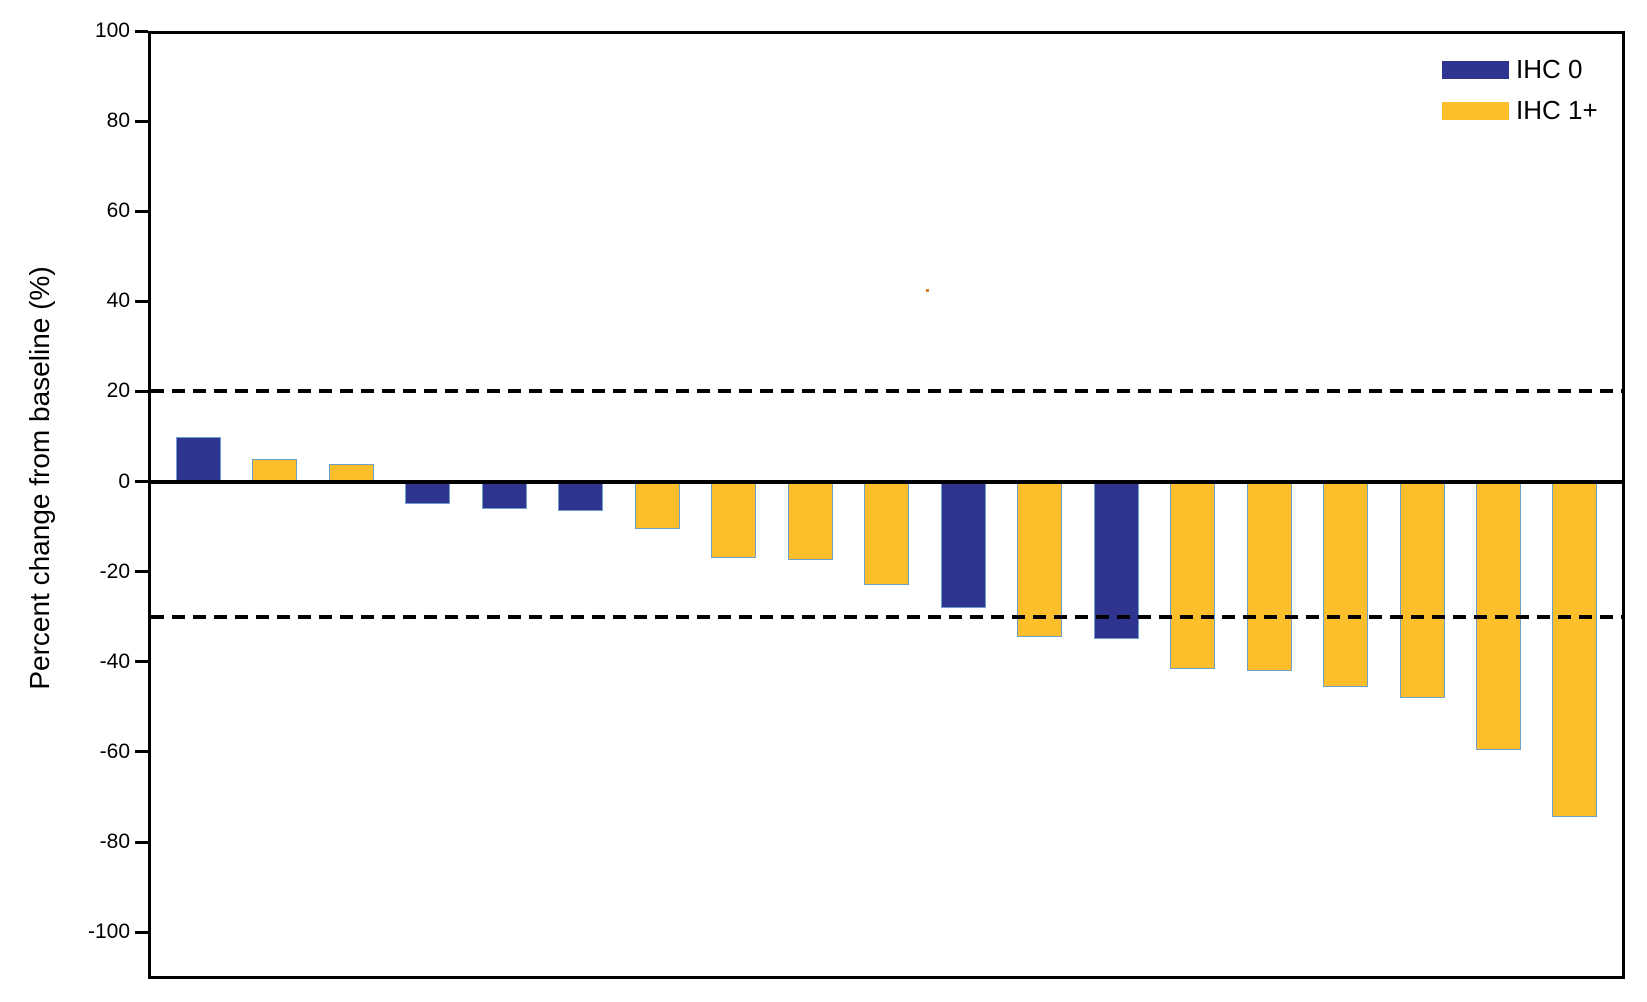  I want to click on y-tick-label: 80, so click(118, 121).